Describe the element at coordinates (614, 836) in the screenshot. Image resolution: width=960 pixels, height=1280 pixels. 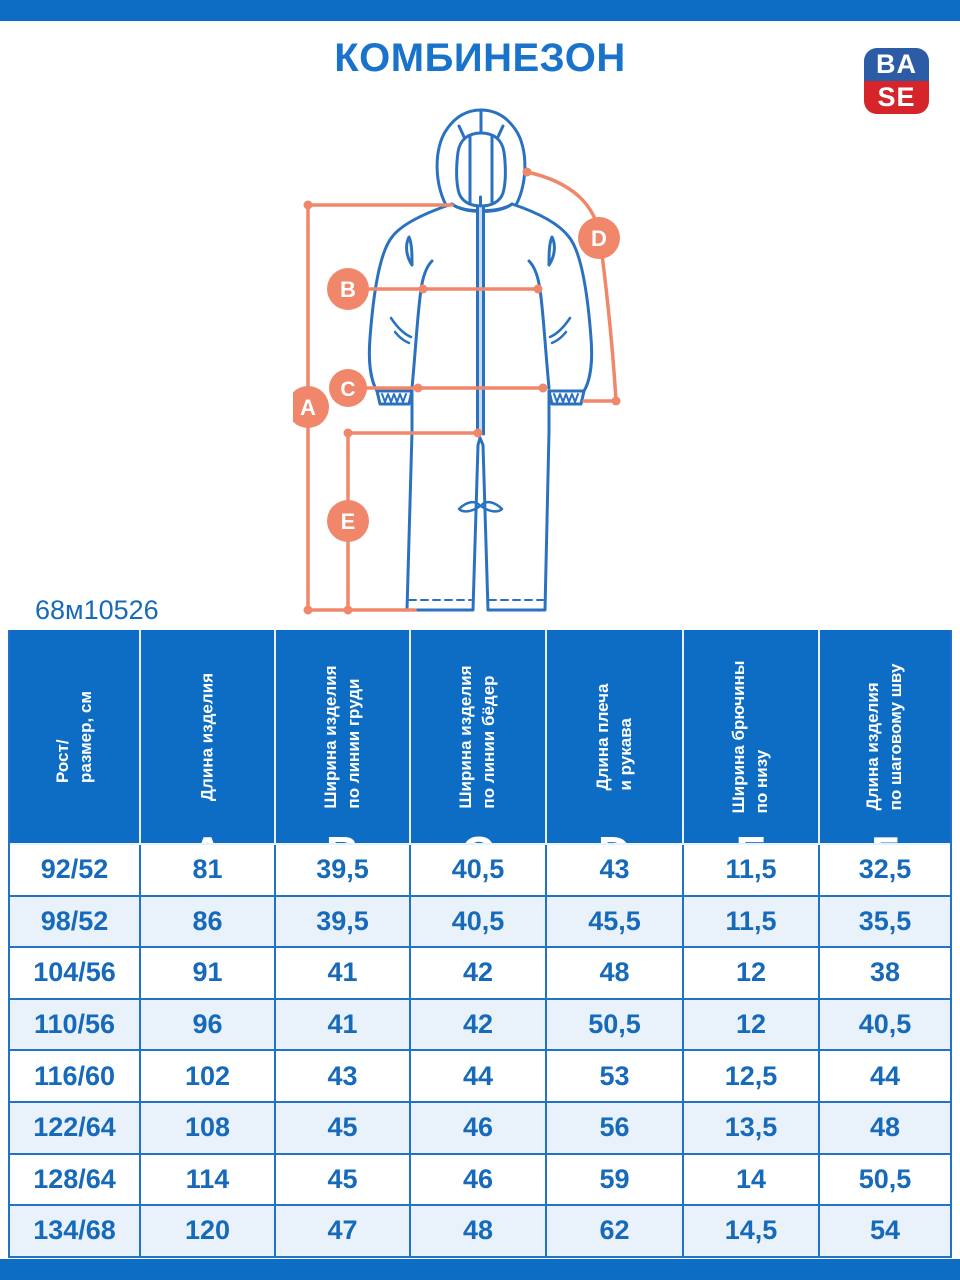
I see `column-measure-letter: D` at that location.